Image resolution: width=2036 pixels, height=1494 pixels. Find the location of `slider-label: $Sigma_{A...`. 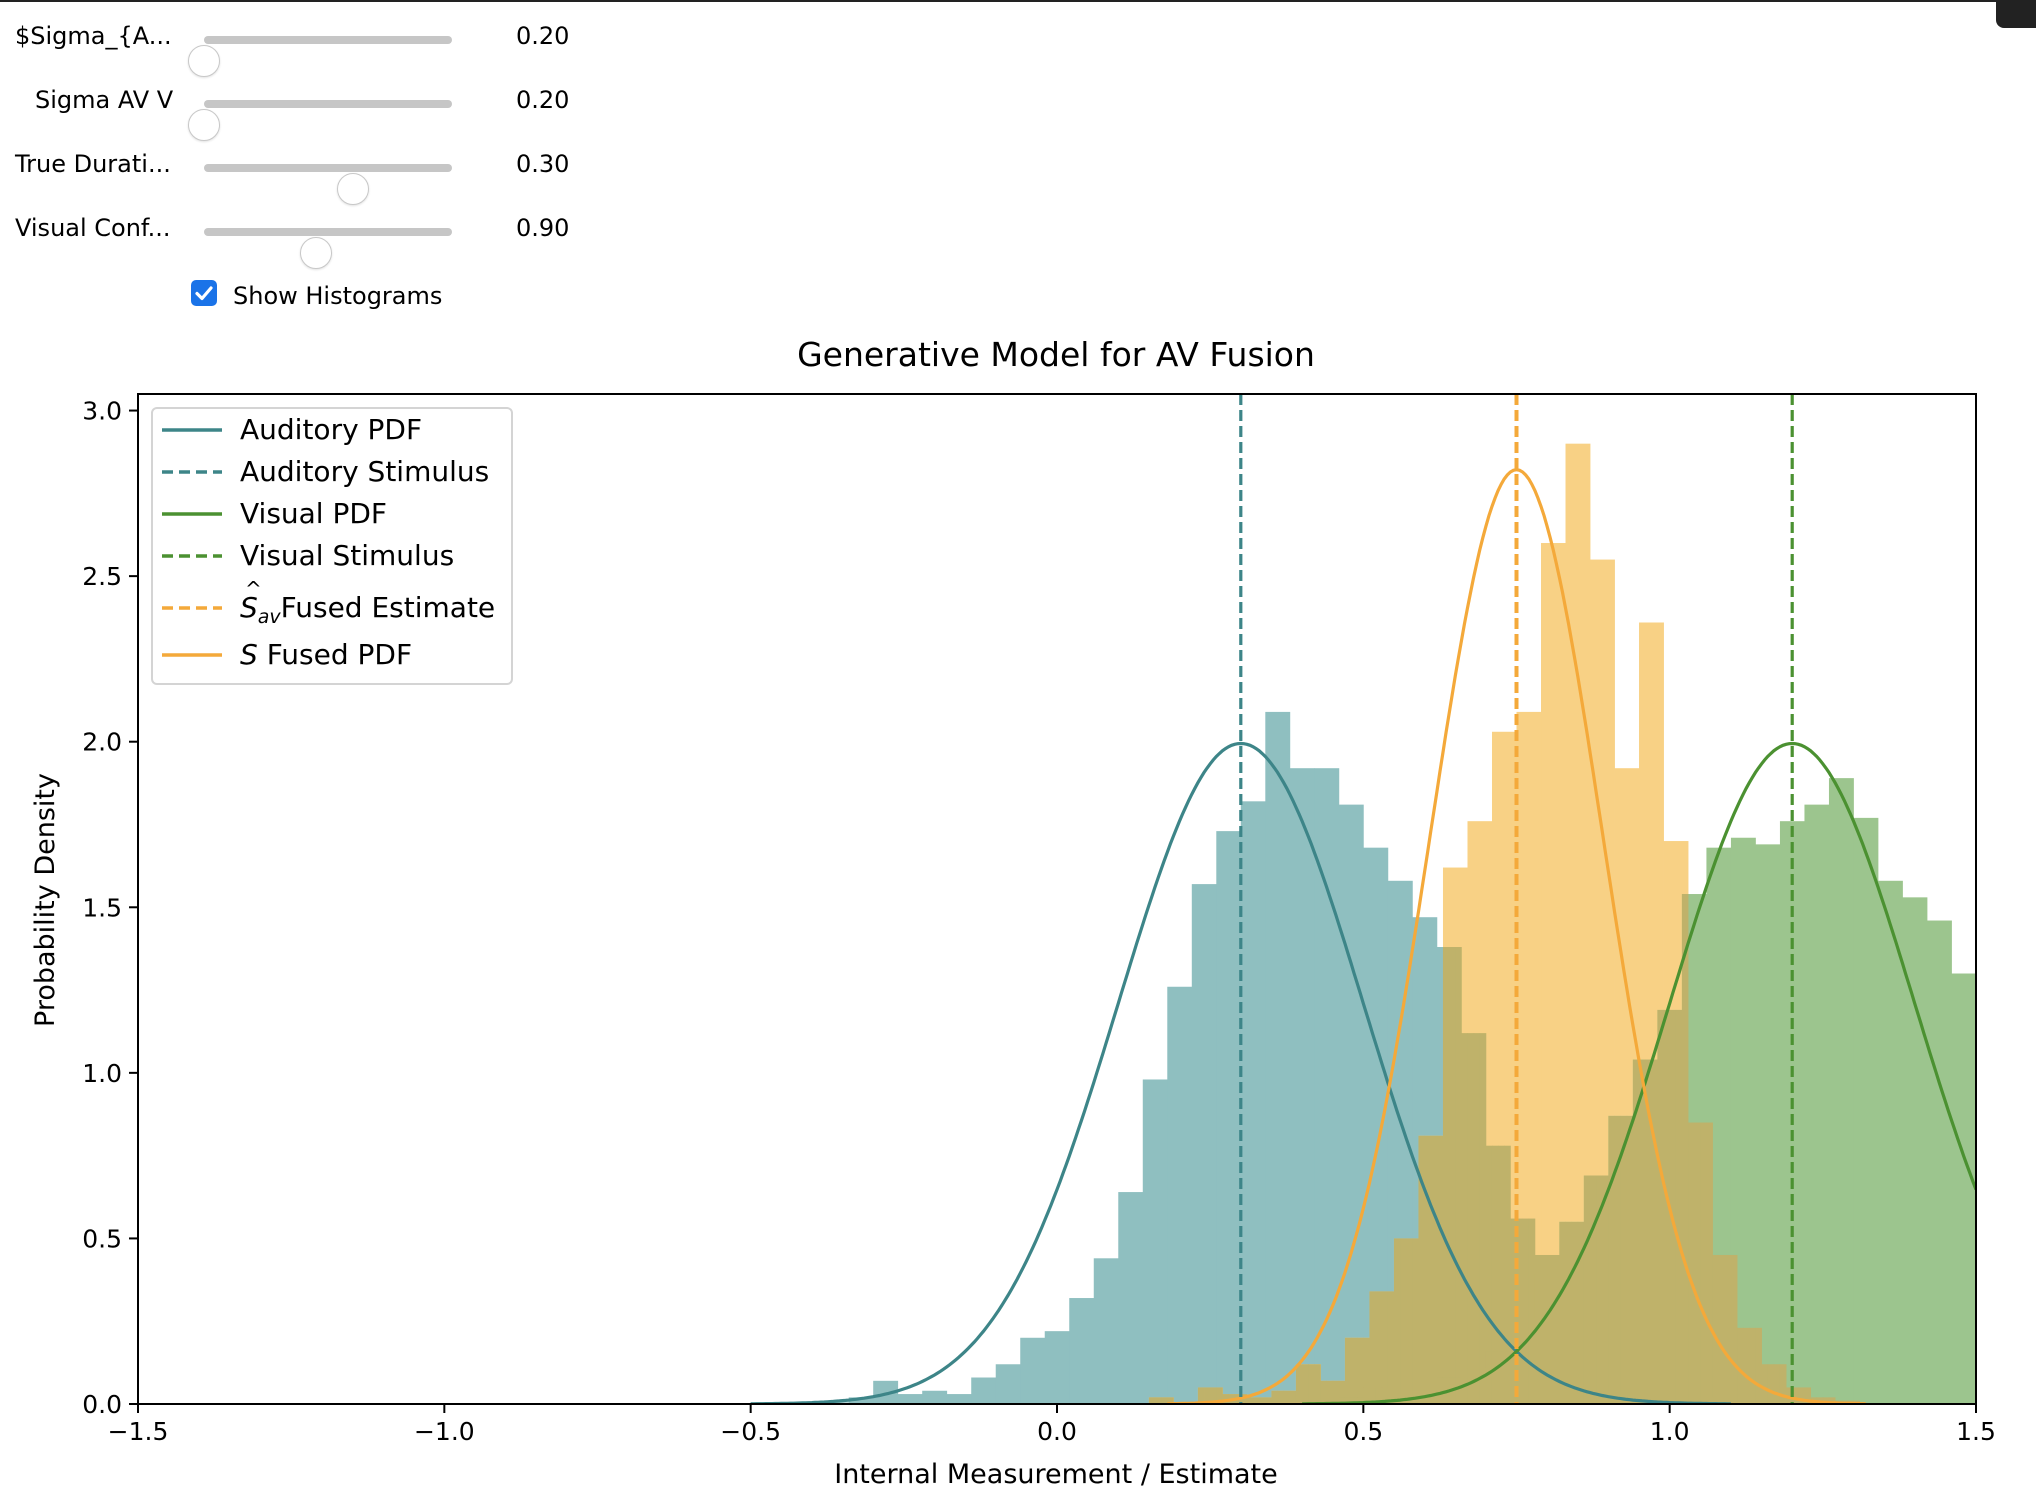

slider-label: $Sigma_{A... is located at coordinates (93, 36).